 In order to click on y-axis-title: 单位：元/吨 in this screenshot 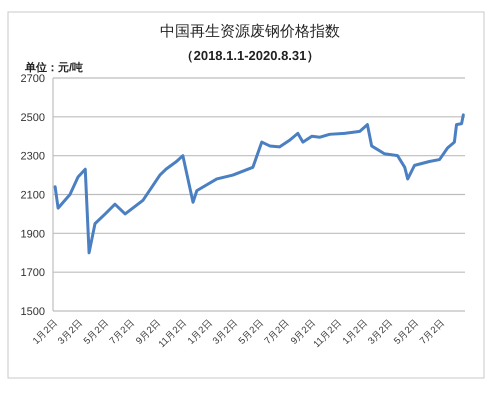, I will do `click(54, 67)`.